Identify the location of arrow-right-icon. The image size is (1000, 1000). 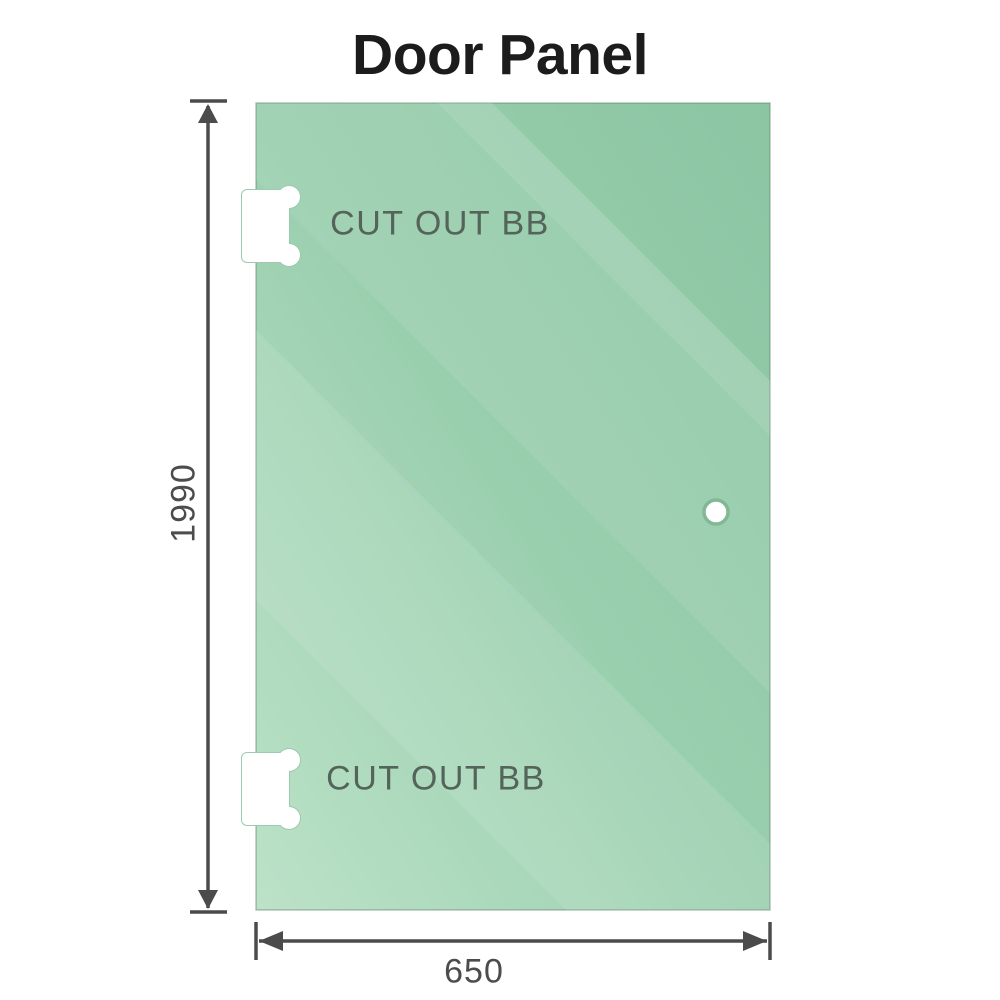
(755, 941).